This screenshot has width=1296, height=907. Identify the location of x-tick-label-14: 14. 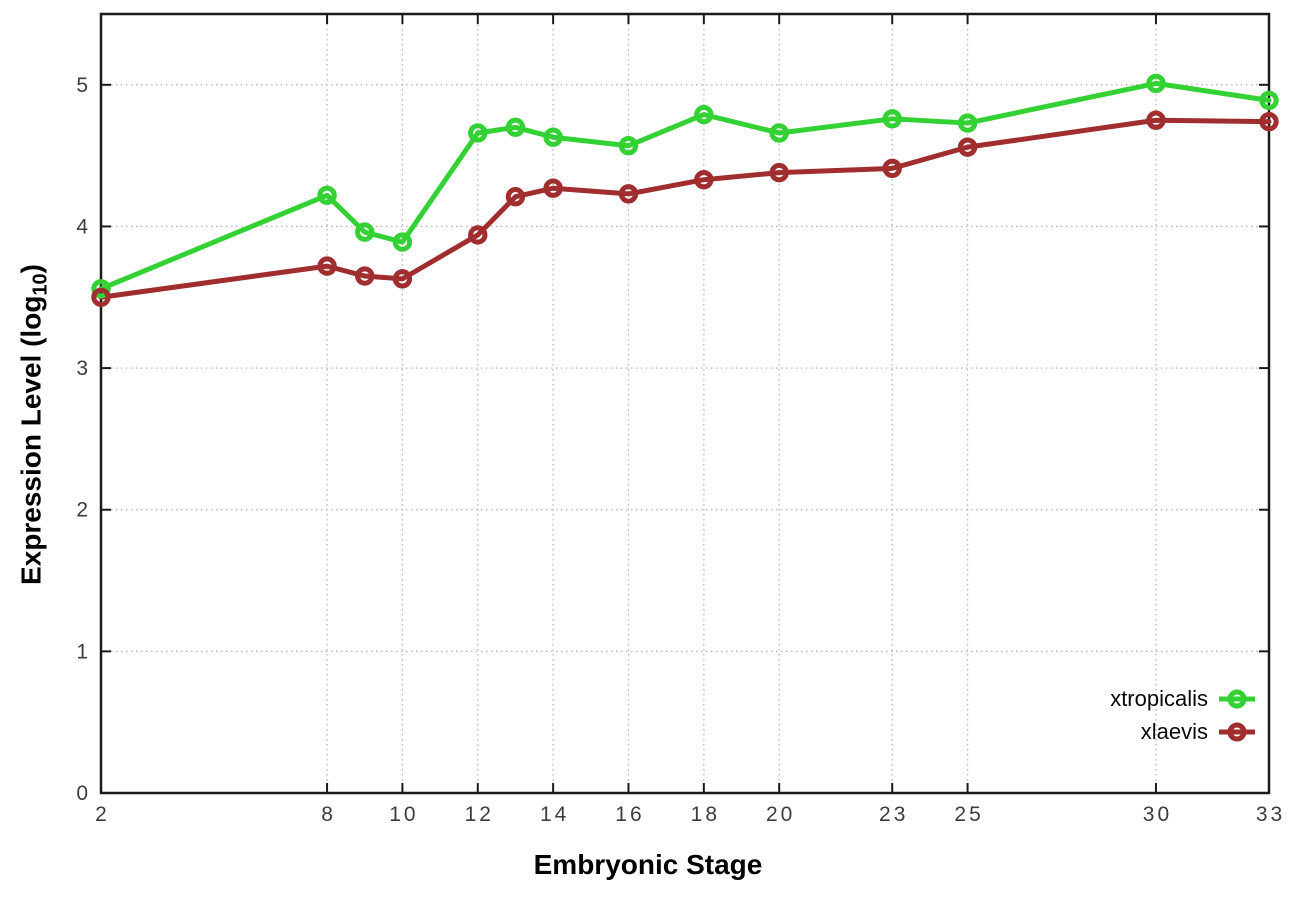
(554, 814).